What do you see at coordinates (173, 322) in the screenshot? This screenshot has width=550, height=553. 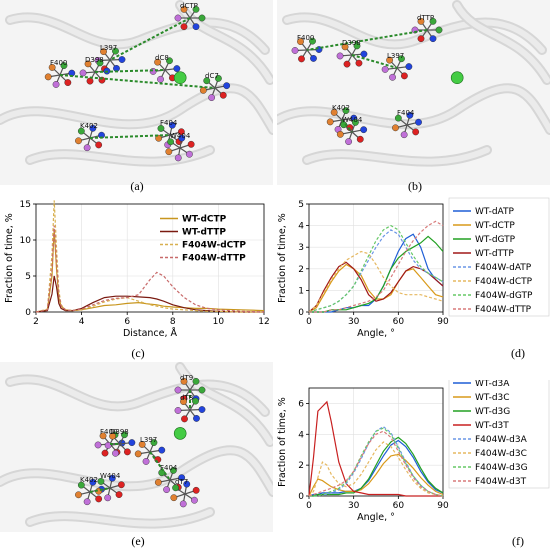 I see `x-tick-label: 8` at bounding box center [173, 322].